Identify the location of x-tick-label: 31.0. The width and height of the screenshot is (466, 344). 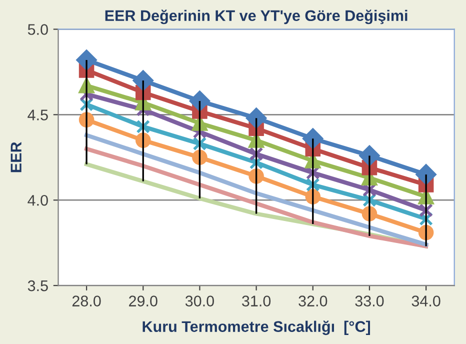
(256, 301).